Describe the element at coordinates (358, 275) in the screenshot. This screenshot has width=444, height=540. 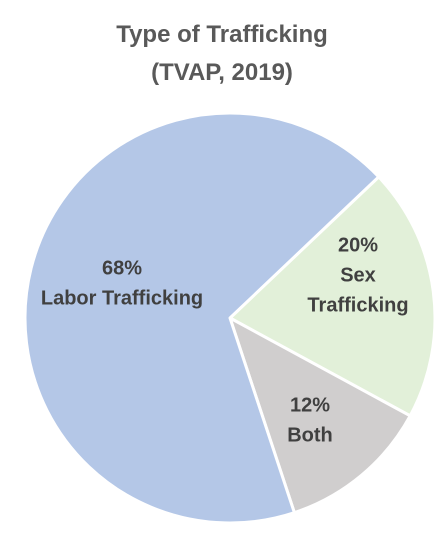
I see `slice-label-sex-trafficking-line-2: Sex` at that location.